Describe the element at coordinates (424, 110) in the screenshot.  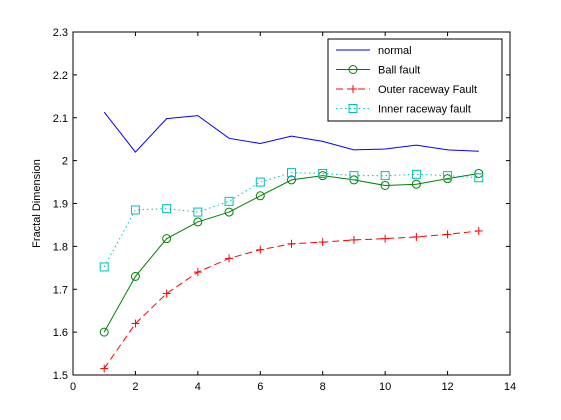
I see `legend-label: Inner raceway fault` at that location.